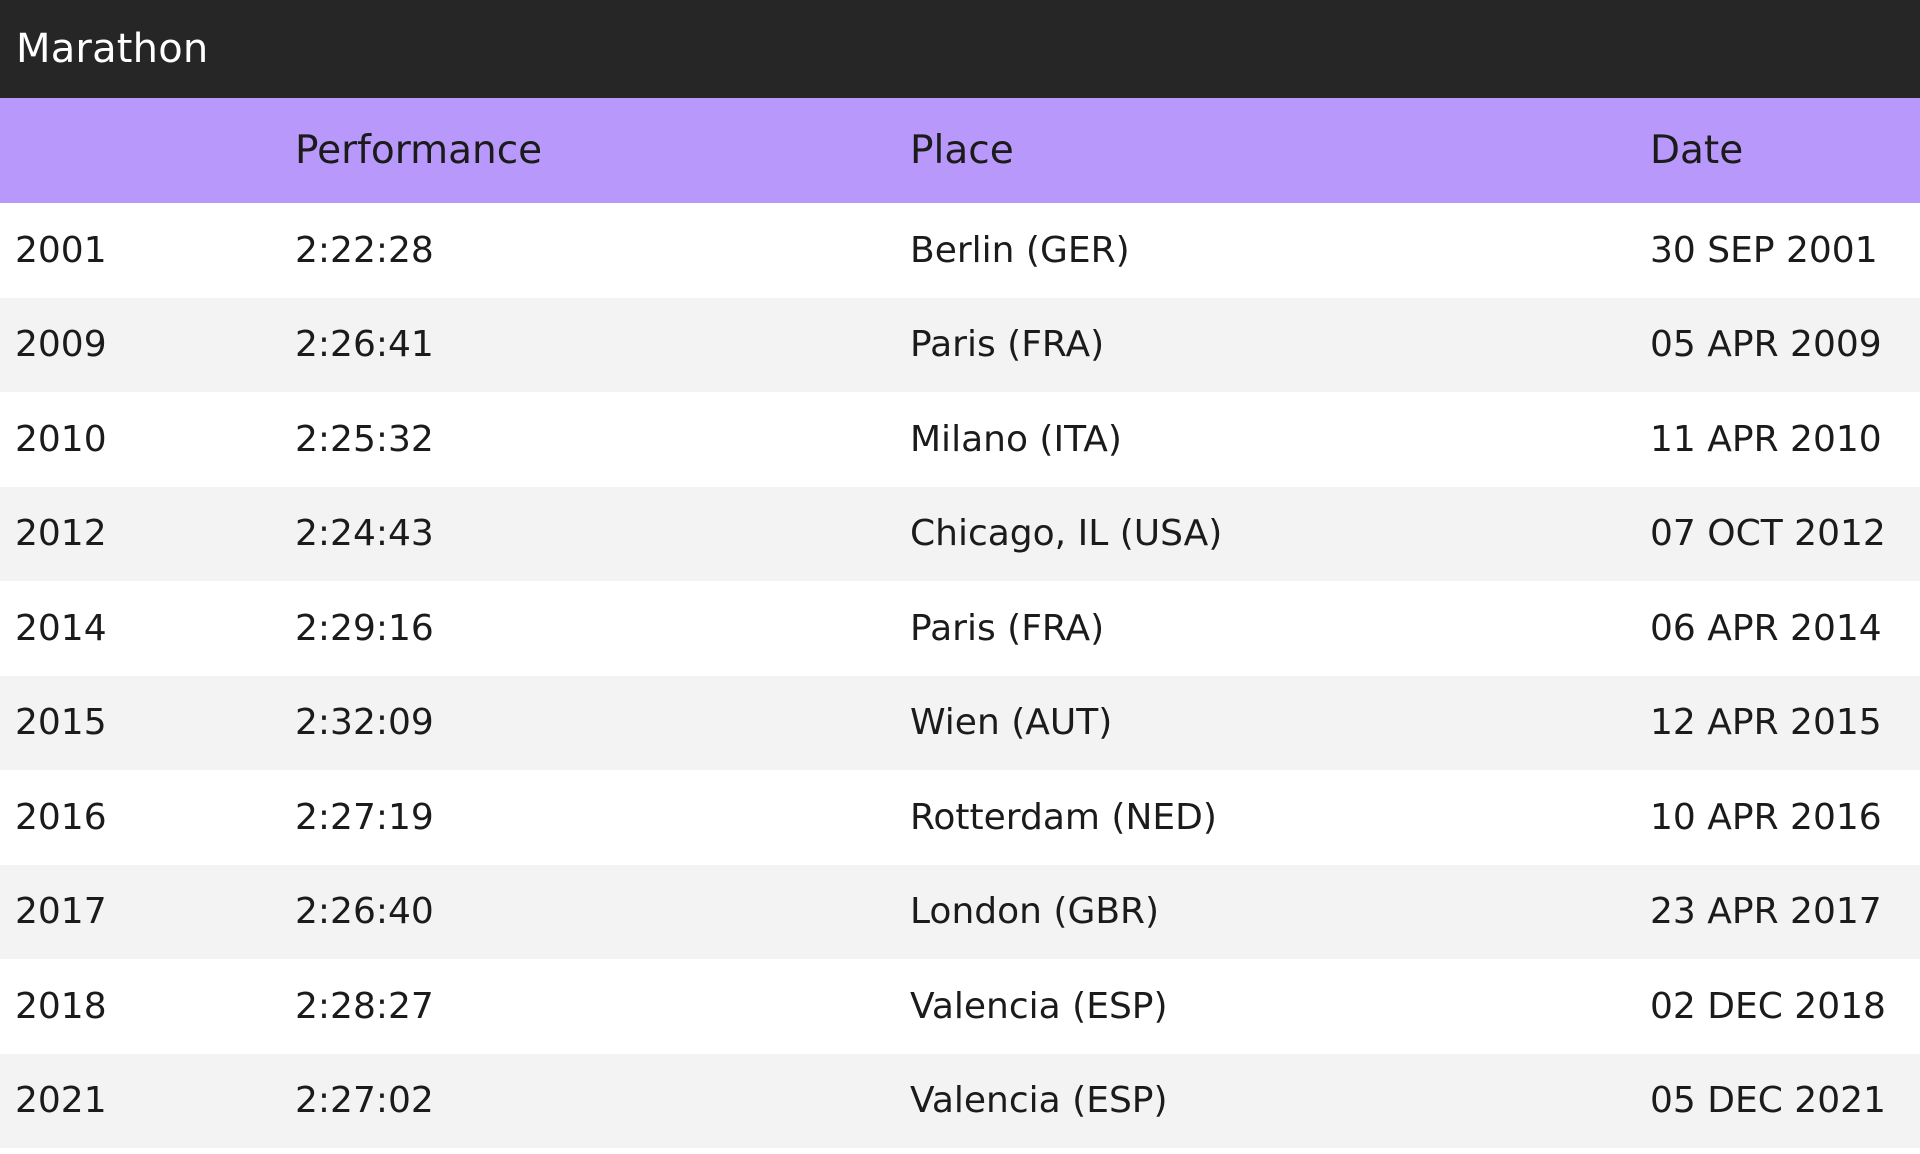 Image resolution: width=1920 pixels, height=1154 pixels. Describe the element at coordinates (1020, 250) in the screenshot. I see `place-cell: Berlin (GER)` at that location.